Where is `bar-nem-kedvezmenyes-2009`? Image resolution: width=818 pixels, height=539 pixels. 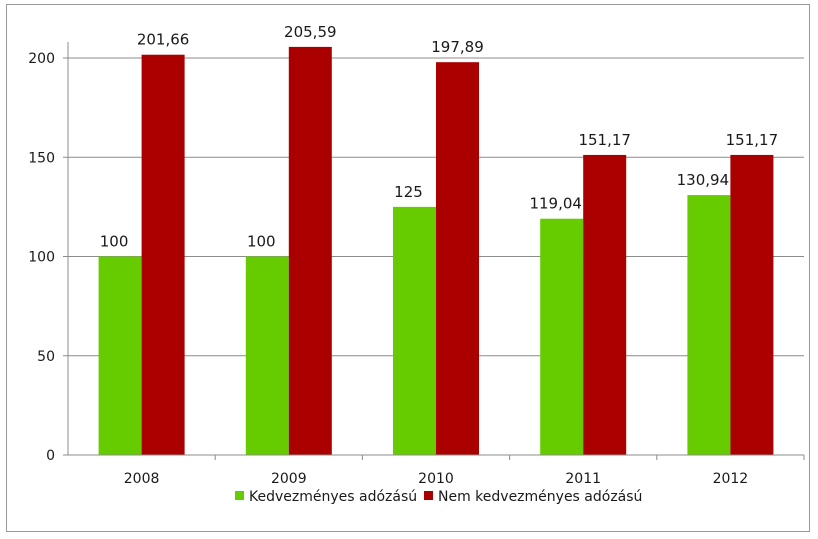 bar-nem-kedvezmenyes-2009 is located at coordinates (310, 251).